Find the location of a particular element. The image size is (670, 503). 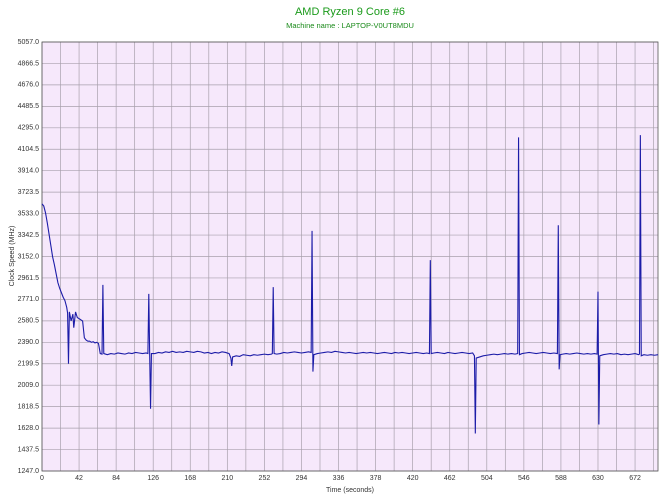

x-tick-label: 126 is located at coordinates (153, 478).